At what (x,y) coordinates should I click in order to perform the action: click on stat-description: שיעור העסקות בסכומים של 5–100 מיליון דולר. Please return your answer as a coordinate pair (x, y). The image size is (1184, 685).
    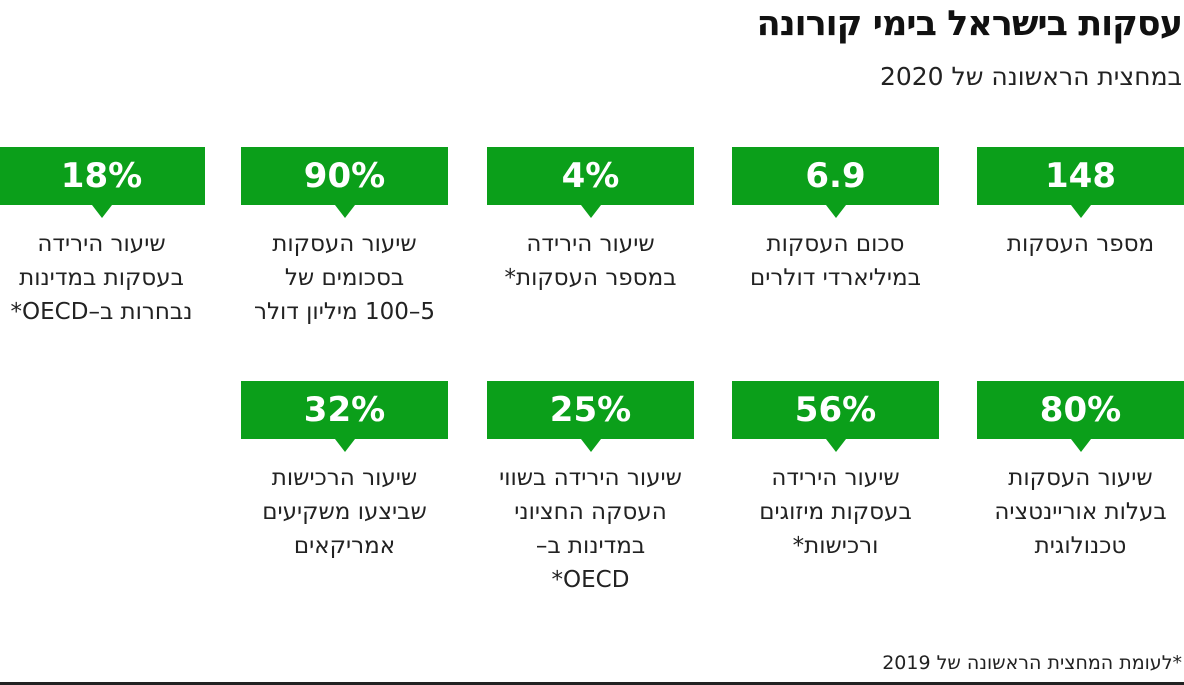
    Looking at the image, I should click on (344, 278).